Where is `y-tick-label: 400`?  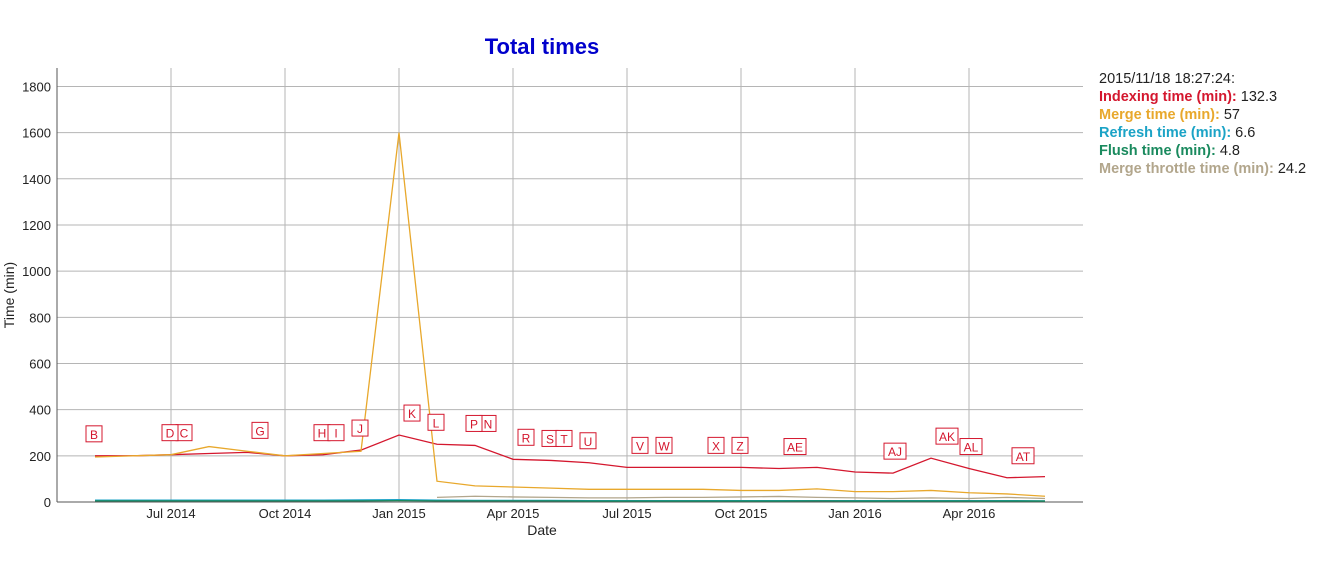 y-tick-label: 400 is located at coordinates (40, 410).